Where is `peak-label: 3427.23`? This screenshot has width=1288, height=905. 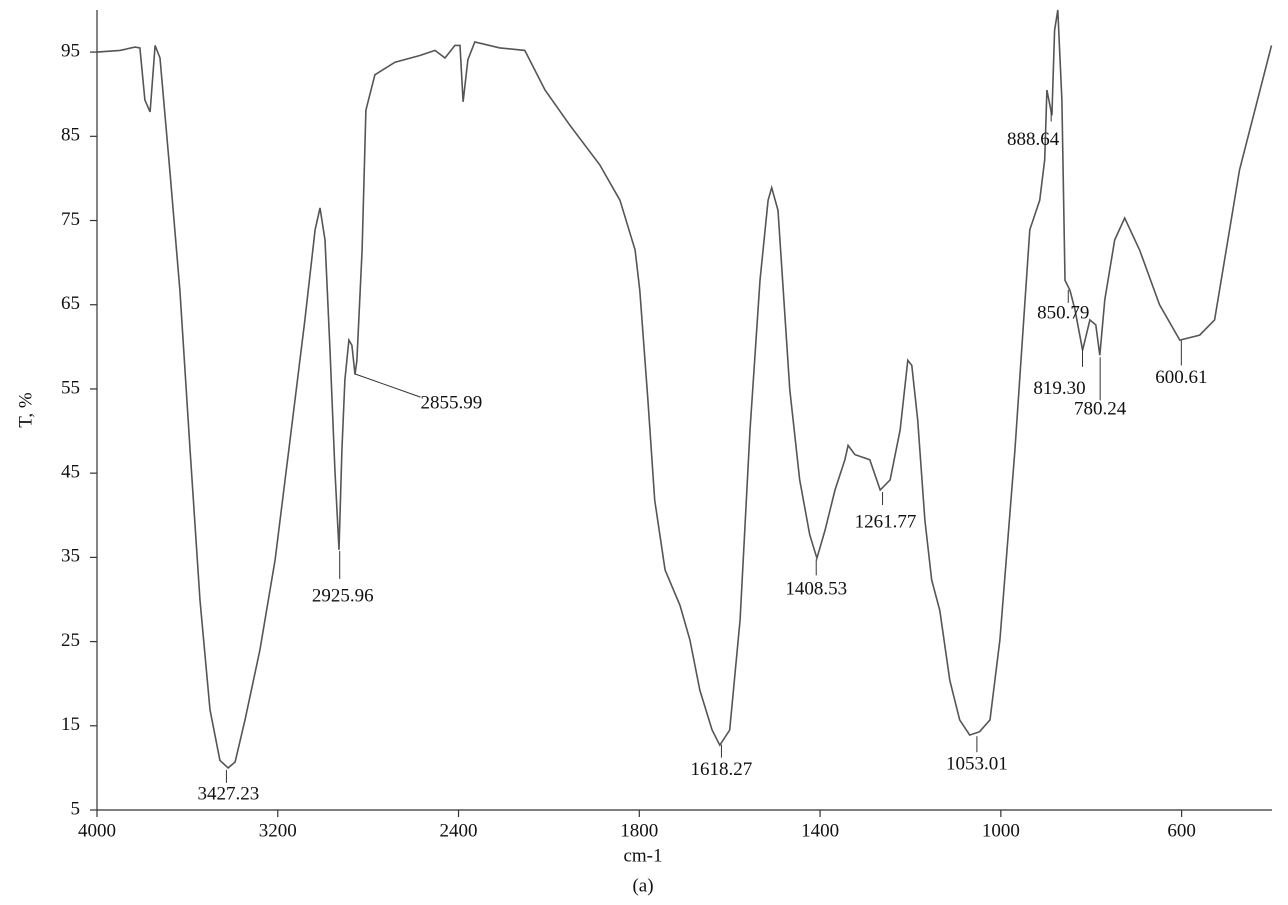
peak-label: 3427.23 is located at coordinates (229, 793).